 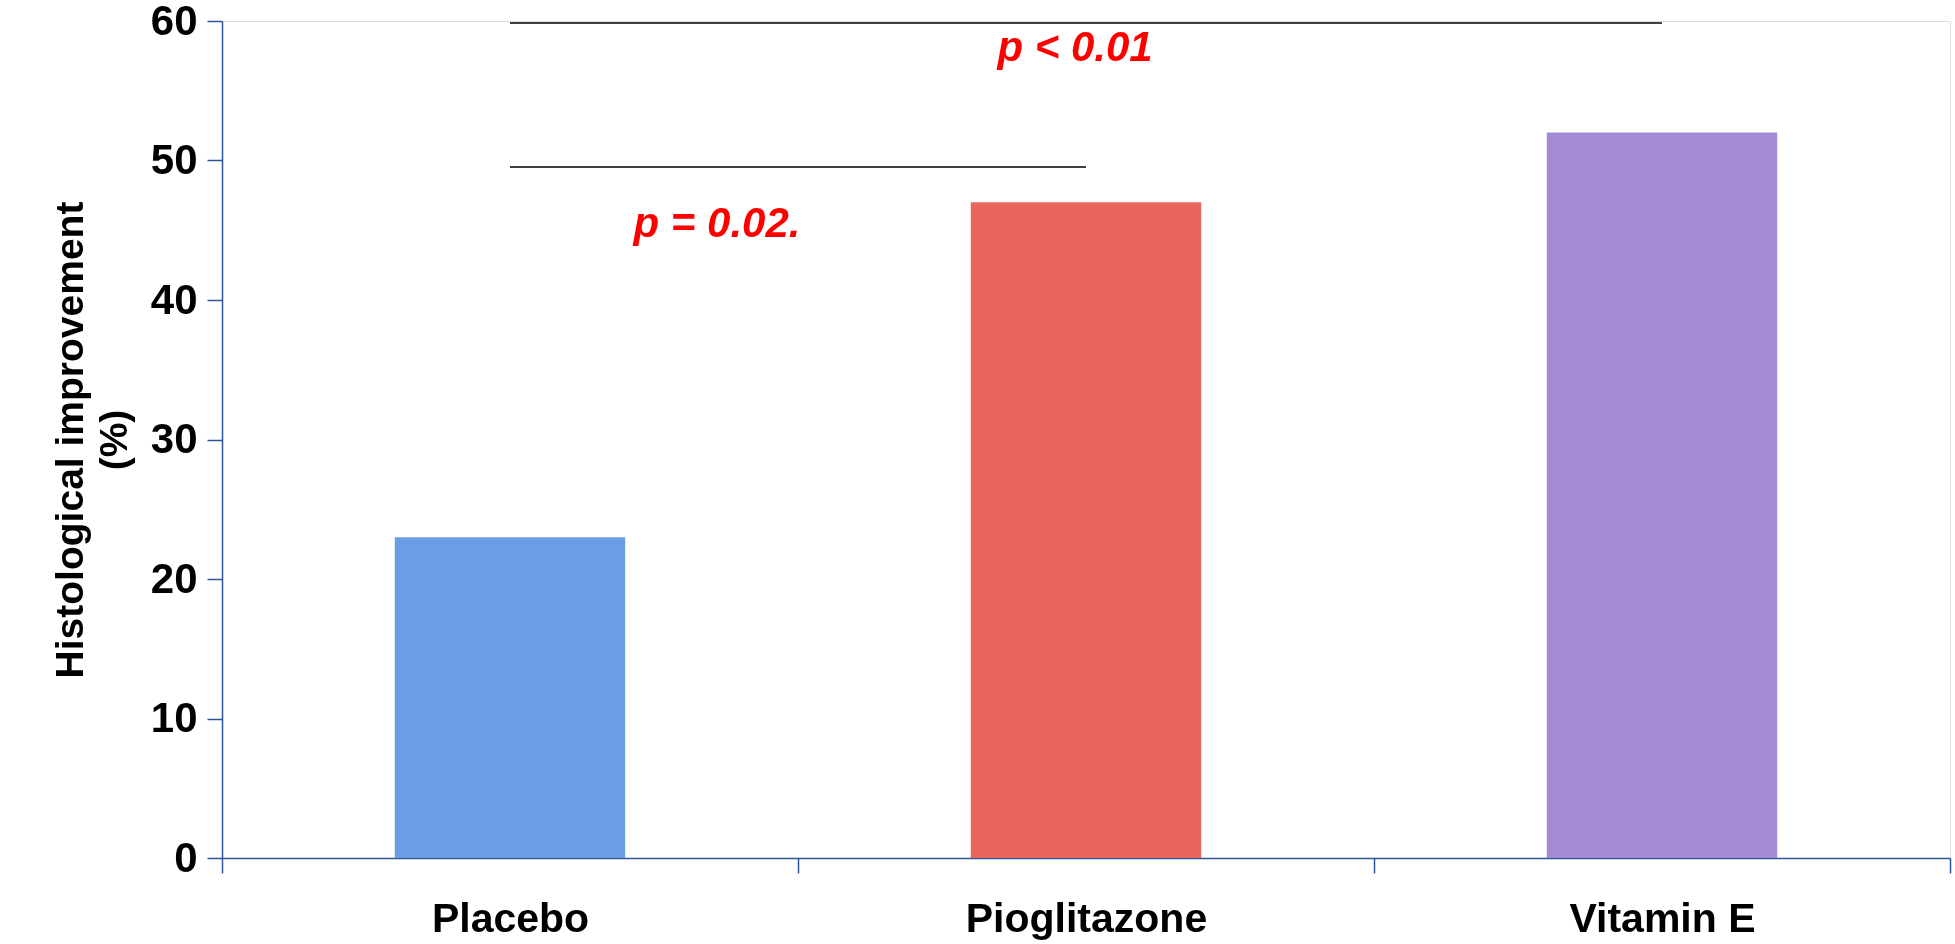 I want to click on y-tick-label: 40, so click(x=174, y=299).